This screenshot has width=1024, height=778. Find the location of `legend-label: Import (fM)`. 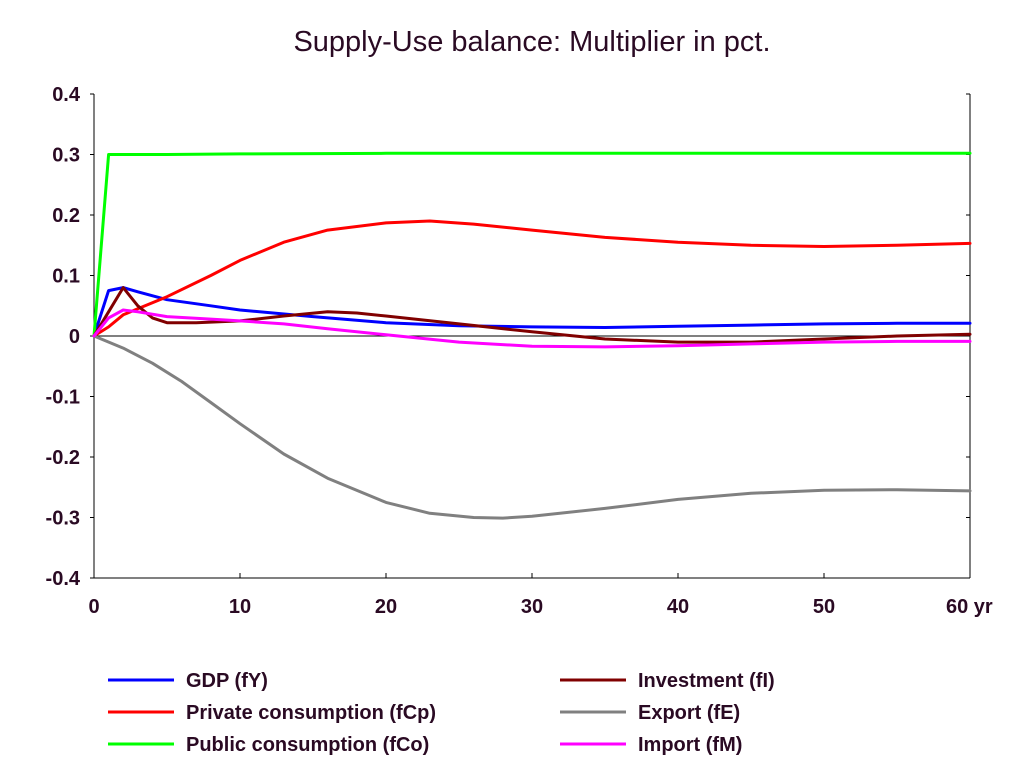

legend-label: Import (fM) is located at coordinates (690, 745).